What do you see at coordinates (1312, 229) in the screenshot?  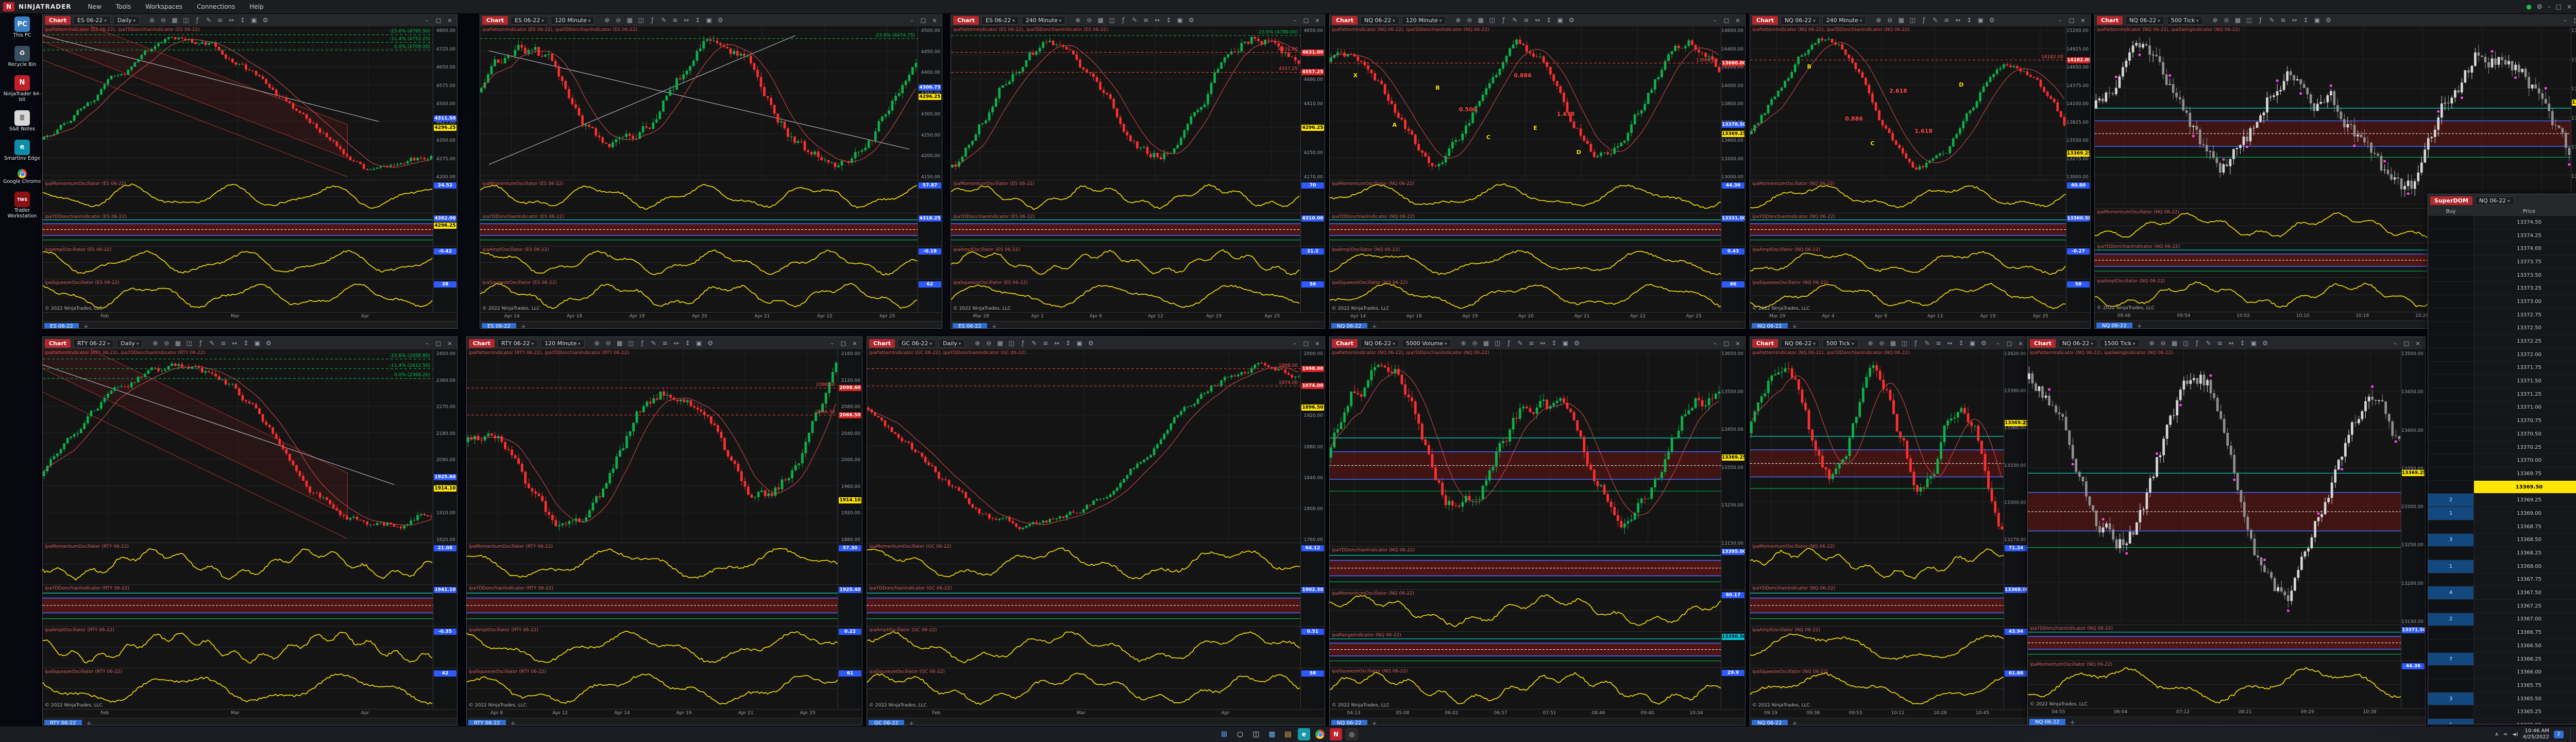 I see `price-axis: 4310.00` at bounding box center [1312, 229].